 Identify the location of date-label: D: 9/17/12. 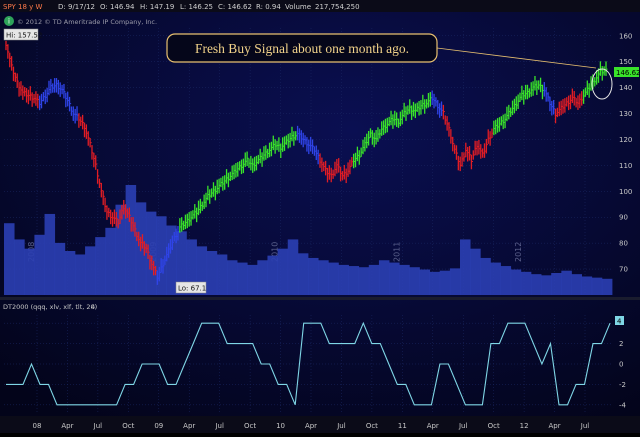
(76, 7).